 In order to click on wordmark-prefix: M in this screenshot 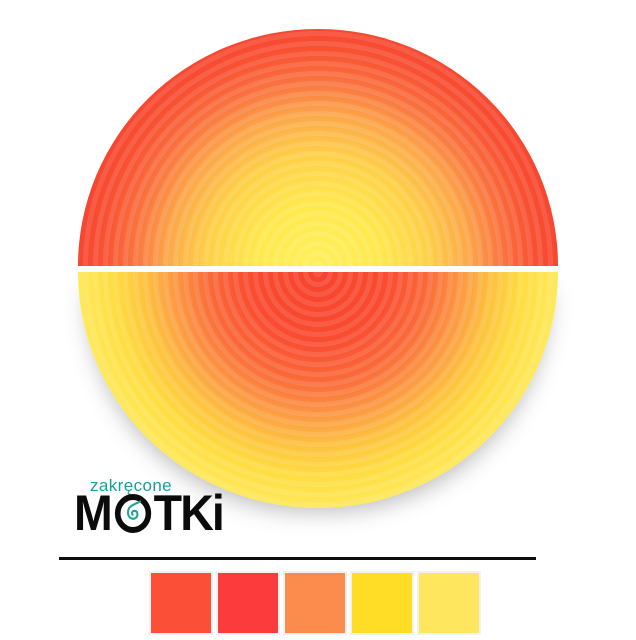, I will do `click(93, 513)`.